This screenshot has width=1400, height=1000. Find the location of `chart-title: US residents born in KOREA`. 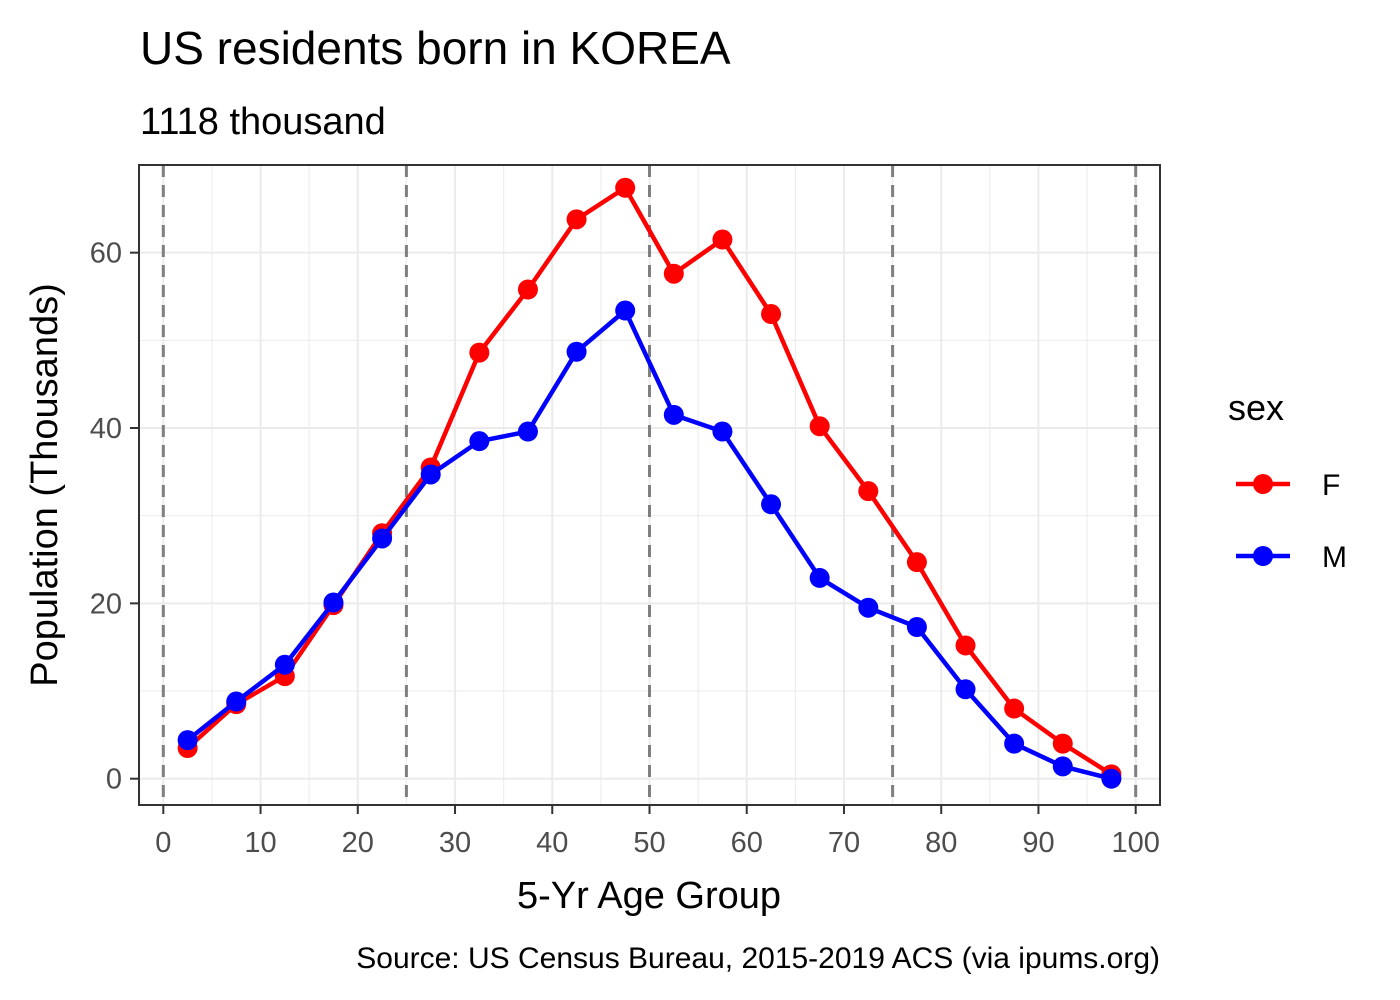

chart-title: US residents born in KOREA is located at coordinates (435, 48).